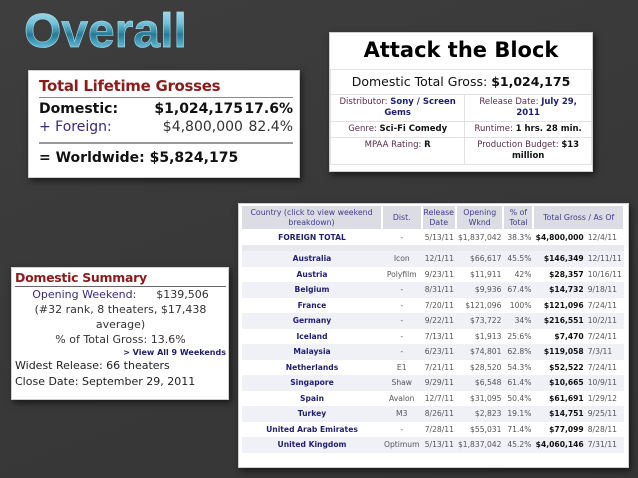 This screenshot has width=638, height=478. Describe the element at coordinates (92, 365) in the screenshot. I see `widest-release: Widest Release: 66 theaters` at that location.